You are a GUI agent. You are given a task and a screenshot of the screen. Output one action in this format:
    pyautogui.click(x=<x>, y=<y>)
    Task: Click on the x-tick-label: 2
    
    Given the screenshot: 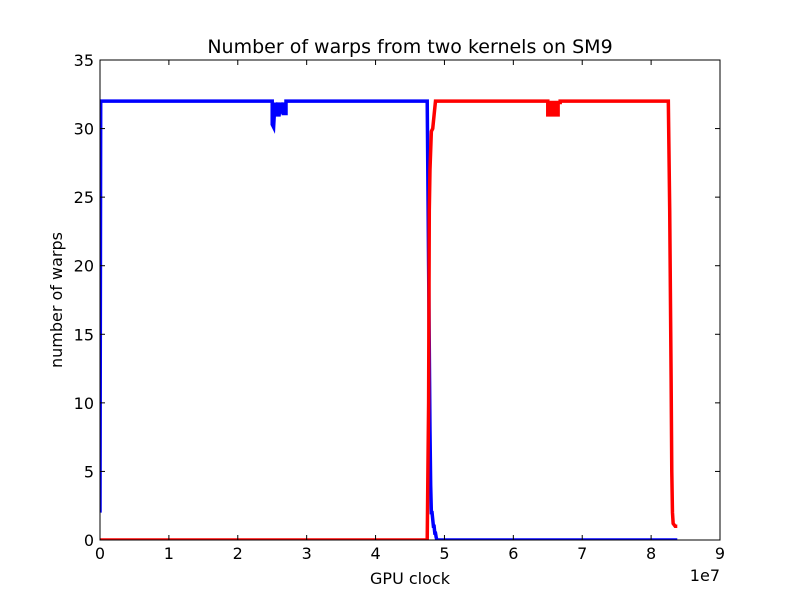 What is the action you would take?
    pyautogui.click(x=238, y=553)
    